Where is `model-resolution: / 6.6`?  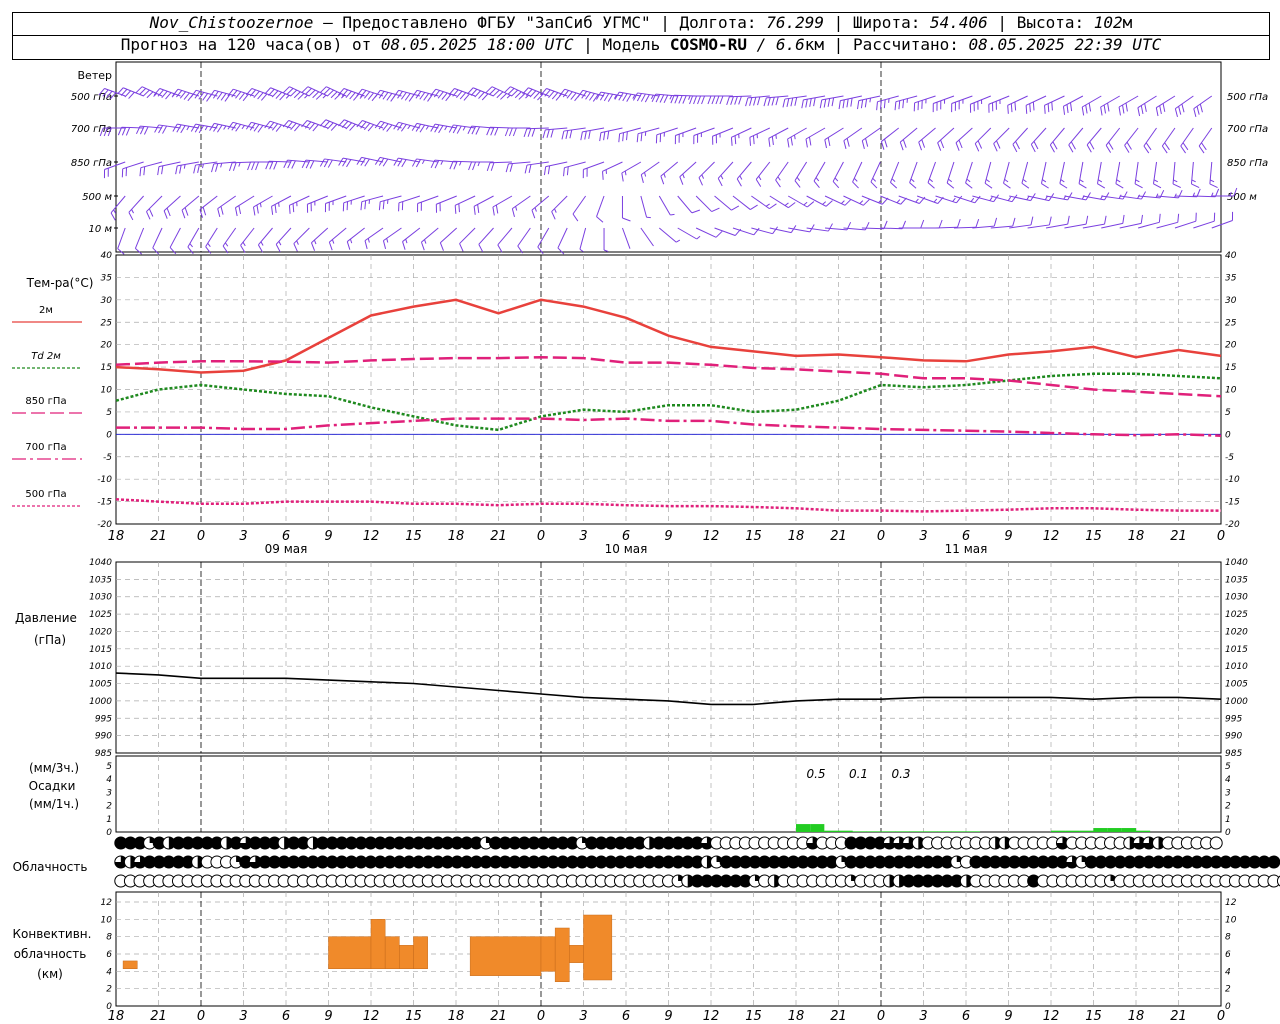 model-resolution: / 6.6 is located at coordinates (780, 44).